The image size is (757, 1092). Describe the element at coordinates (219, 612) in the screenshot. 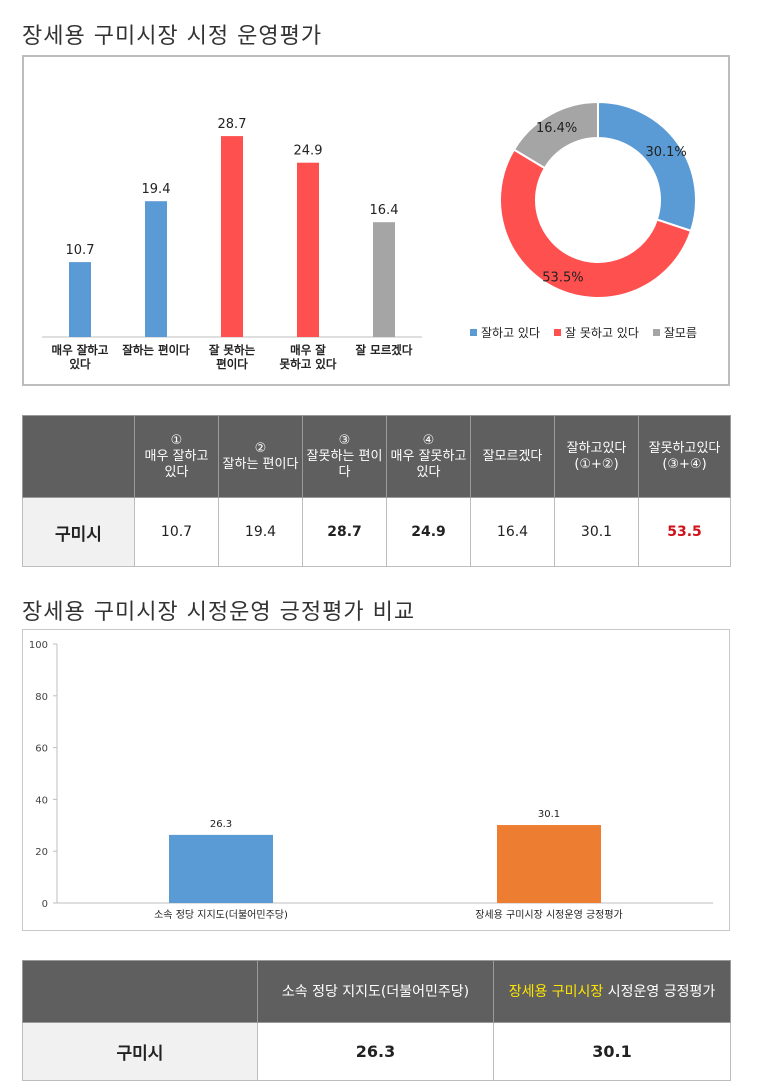

I see `section2-title: 장세용 구미시장 시정운영 긍정평가 비교` at that location.